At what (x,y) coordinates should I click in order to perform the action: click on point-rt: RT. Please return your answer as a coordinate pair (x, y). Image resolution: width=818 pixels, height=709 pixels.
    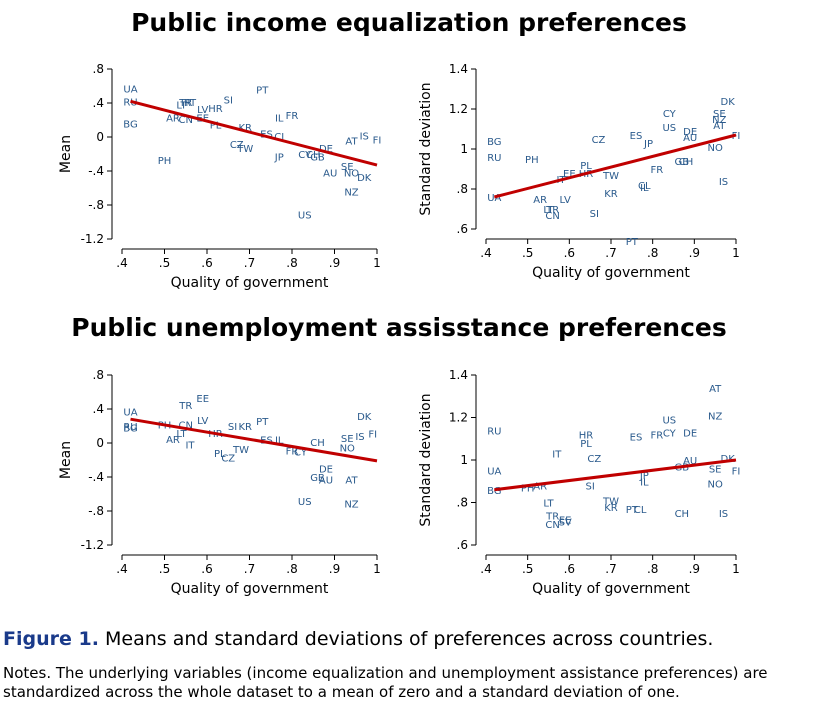
    Looking at the image, I should click on (190, 103).